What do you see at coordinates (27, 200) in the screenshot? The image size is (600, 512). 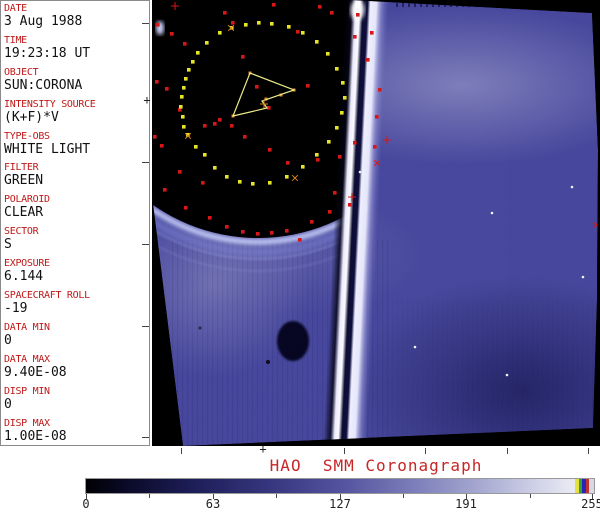 I see `field-label: POLAROID` at bounding box center [27, 200].